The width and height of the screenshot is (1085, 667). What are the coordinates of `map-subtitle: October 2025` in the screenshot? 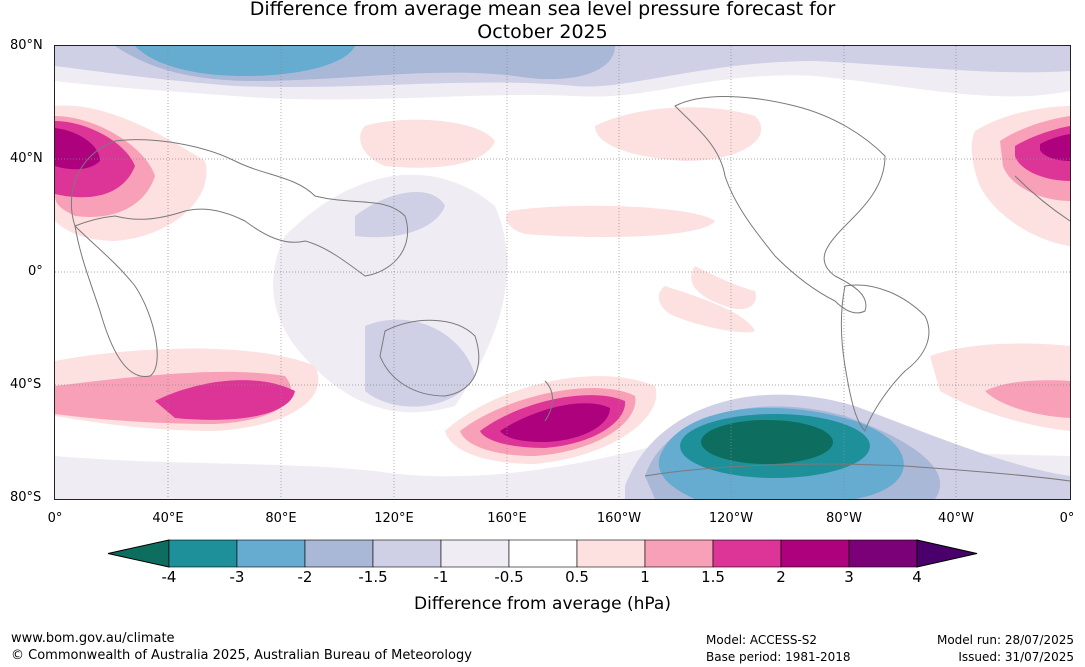 It's located at (542, 32).